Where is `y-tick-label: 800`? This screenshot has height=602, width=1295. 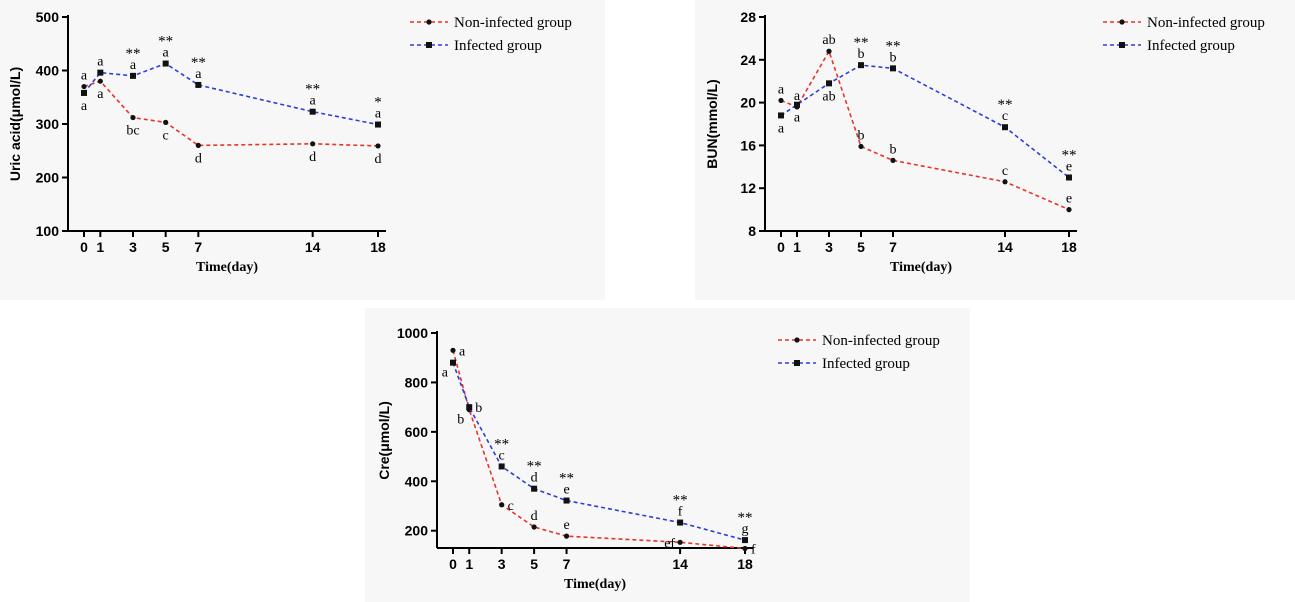
y-tick-label: 800 is located at coordinates (417, 382).